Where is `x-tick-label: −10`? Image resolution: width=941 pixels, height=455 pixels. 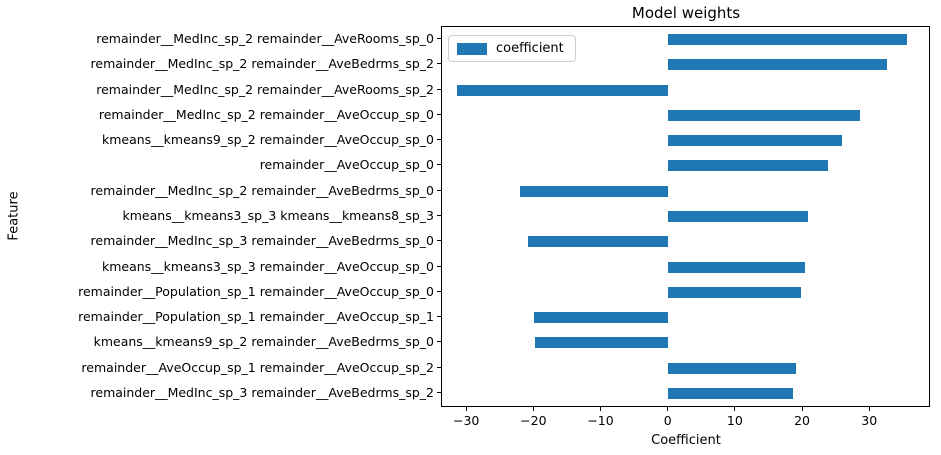 x-tick-label: −10 is located at coordinates (600, 420).